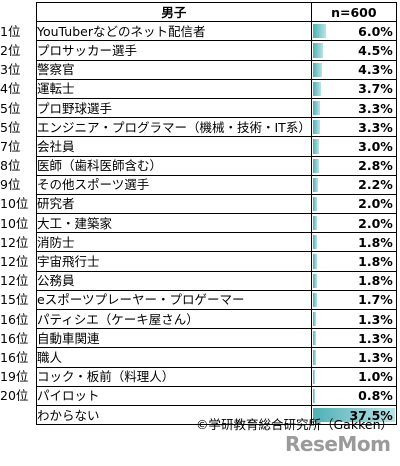 The width and height of the screenshot is (400, 466). I want to click on occupation-label: 大工・建築家, so click(174, 223).